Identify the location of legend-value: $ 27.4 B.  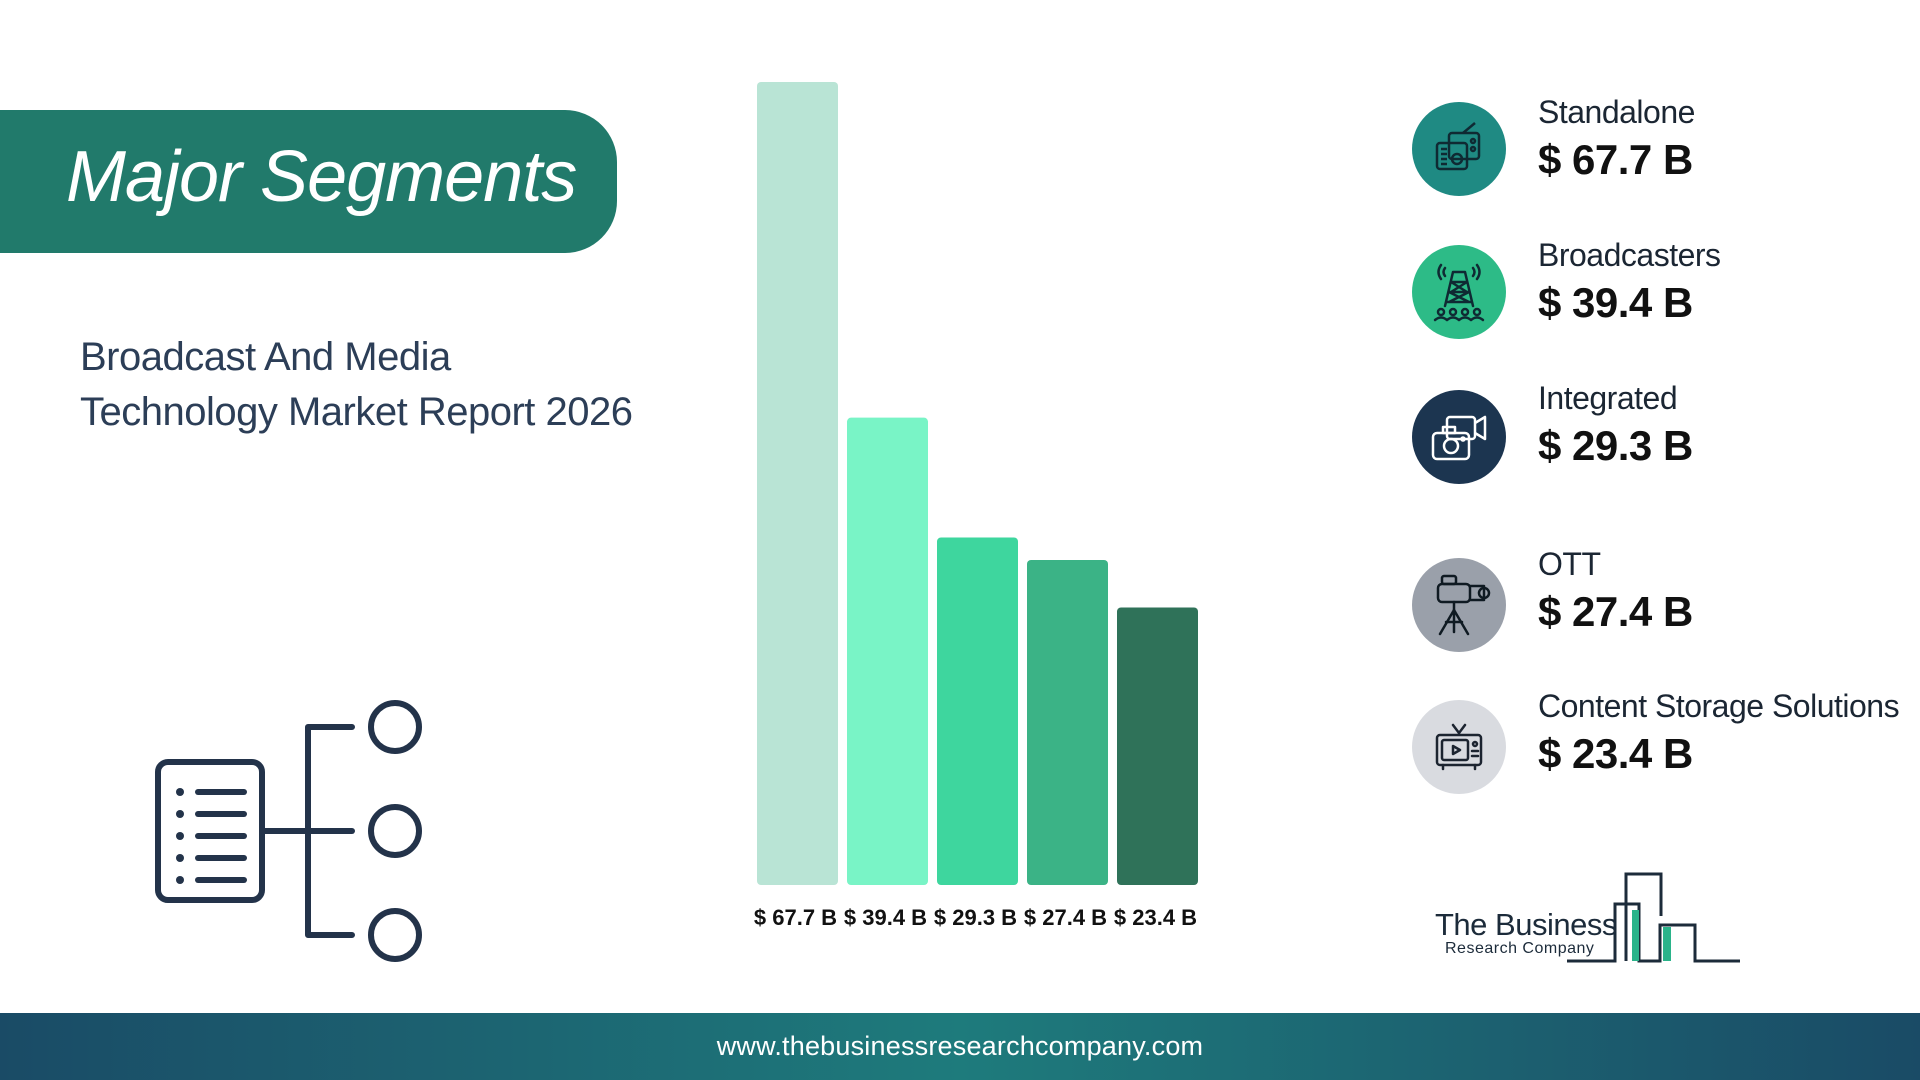
(1615, 611).